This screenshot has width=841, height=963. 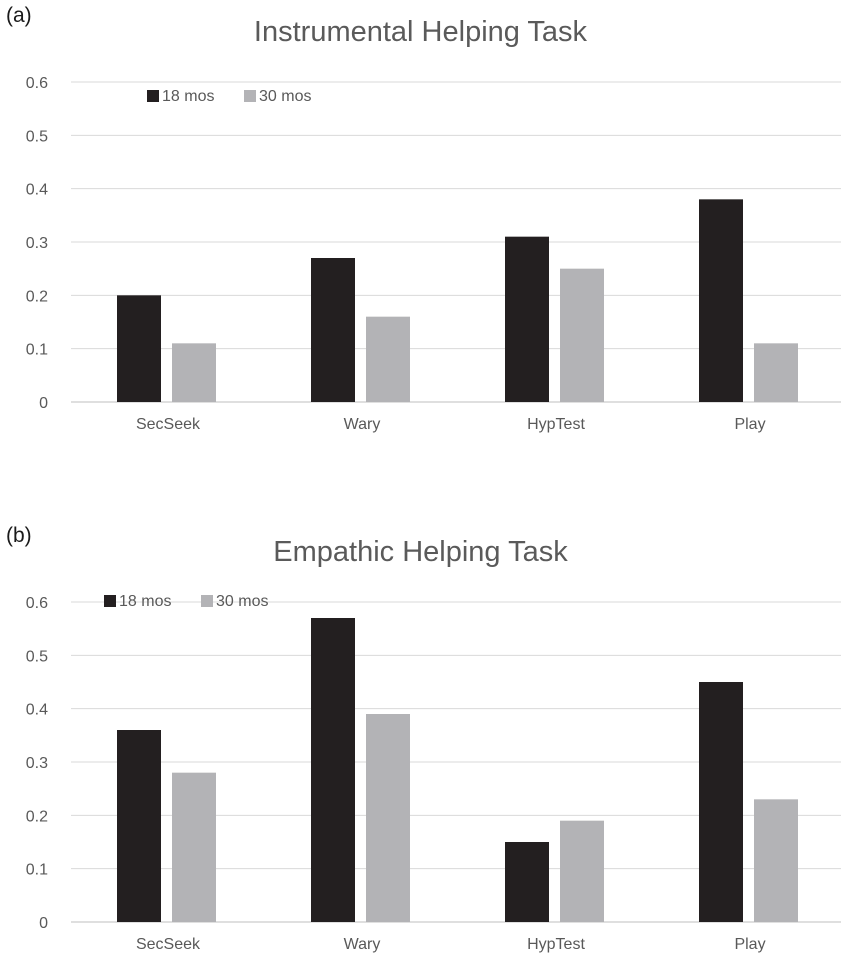 What do you see at coordinates (139, 826) in the screenshot?
I see `bar-b-secseek-18mos` at bounding box center [139, 826].